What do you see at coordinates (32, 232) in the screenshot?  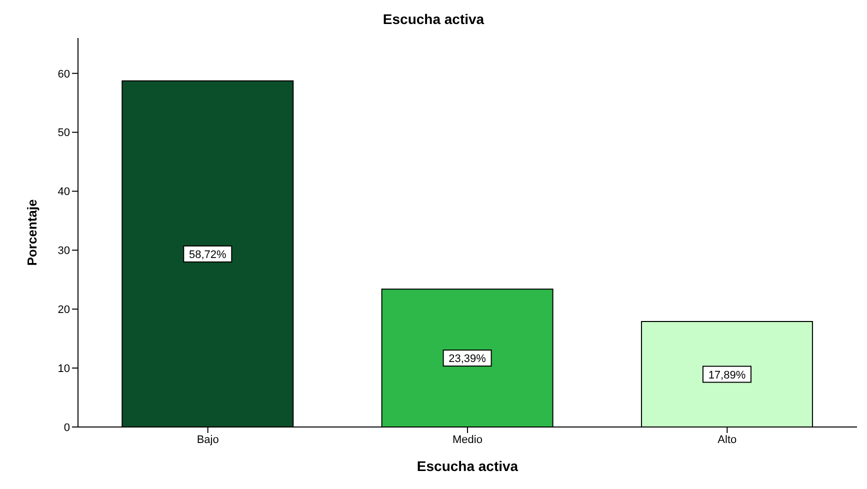 I see `y-axis-title: Porcentaje` at bounding box center [32, 232].